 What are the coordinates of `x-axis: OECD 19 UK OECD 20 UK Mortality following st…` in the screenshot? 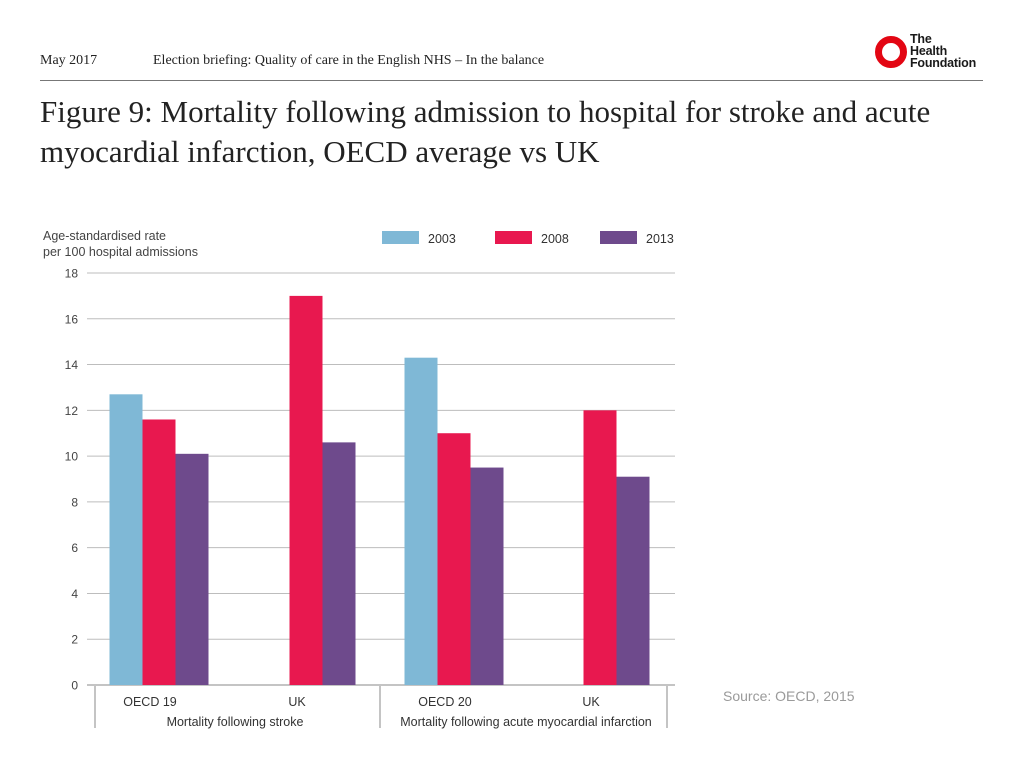 It's located at (381, 707).